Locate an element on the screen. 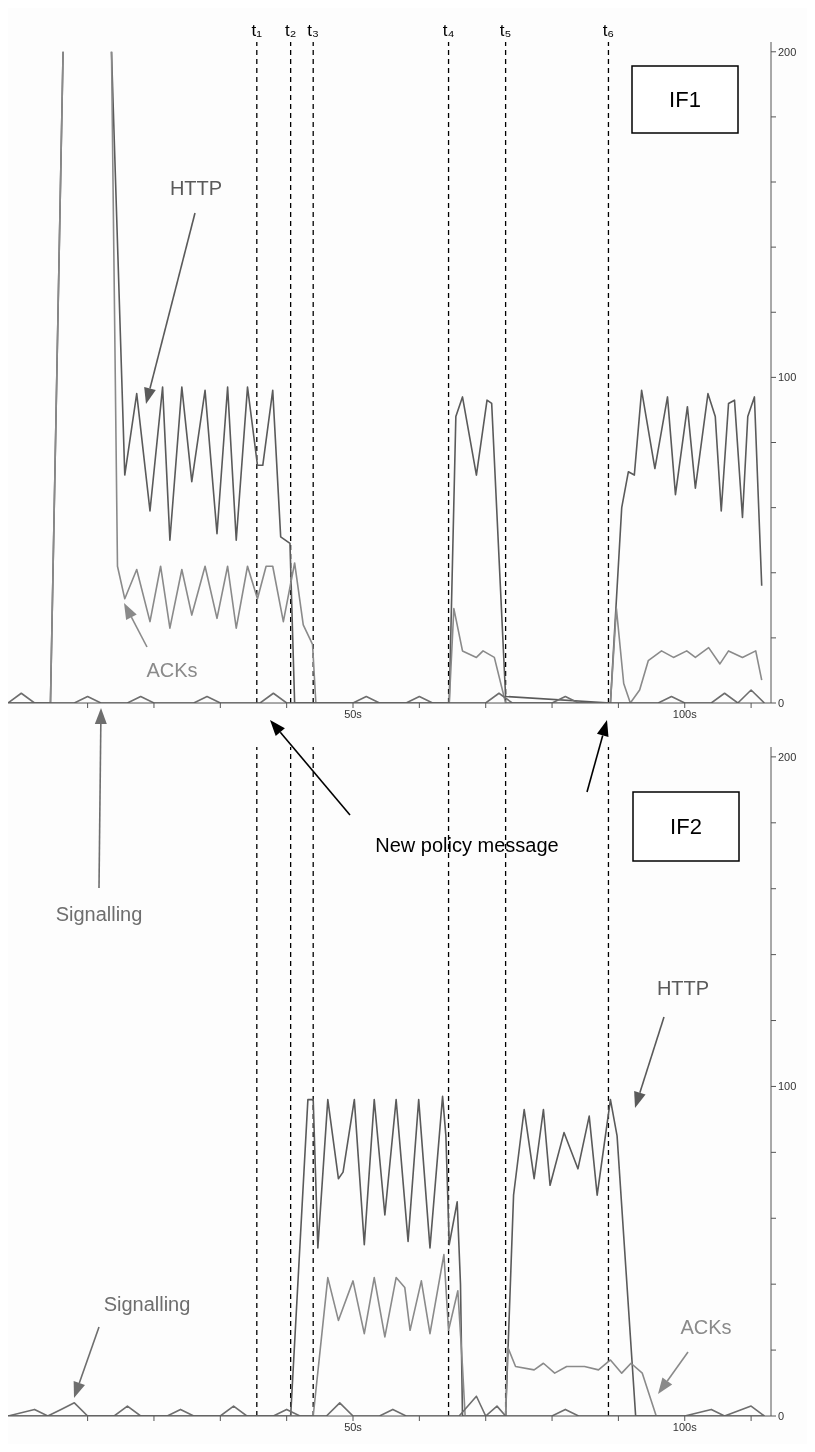 This screenshot has height=1452, width=815. ref-line-label: t₆ is located at coordinates (608, 30).